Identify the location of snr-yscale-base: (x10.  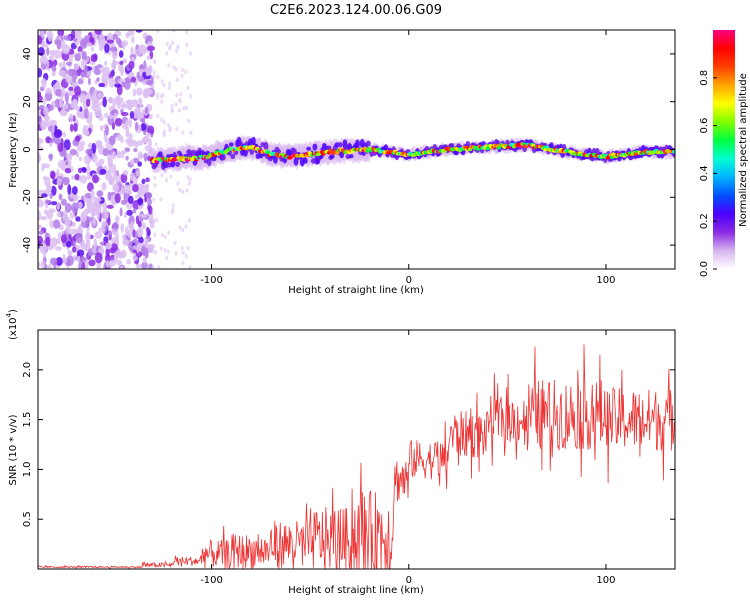
(13, 328).